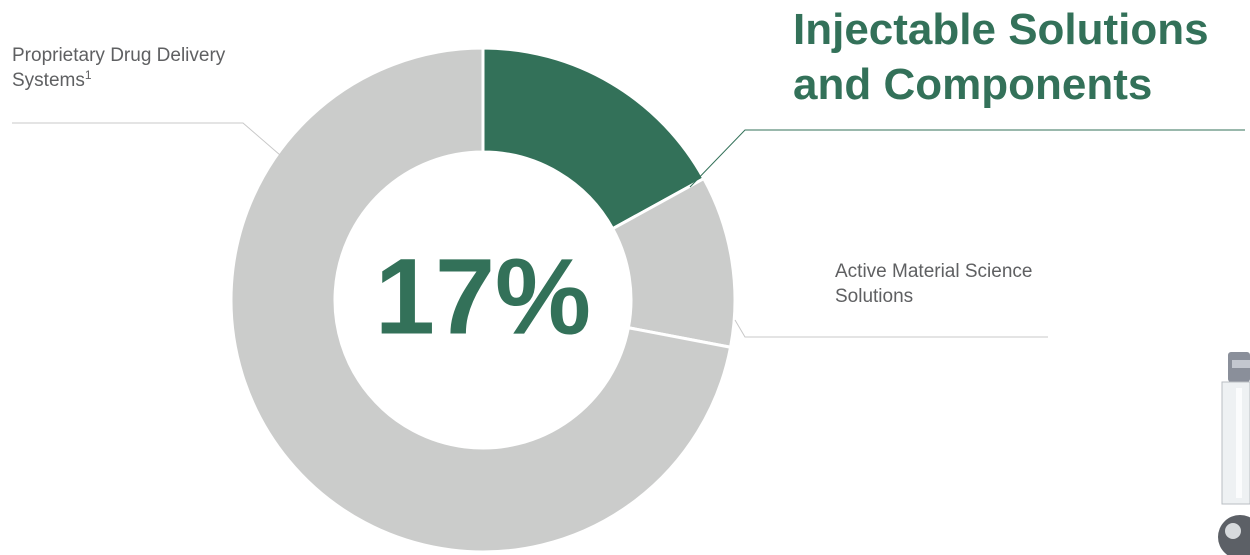 Image resolution: width=1250 pixels, height=555 pixels. I want to click on vial-shine, so click(1239, 443).